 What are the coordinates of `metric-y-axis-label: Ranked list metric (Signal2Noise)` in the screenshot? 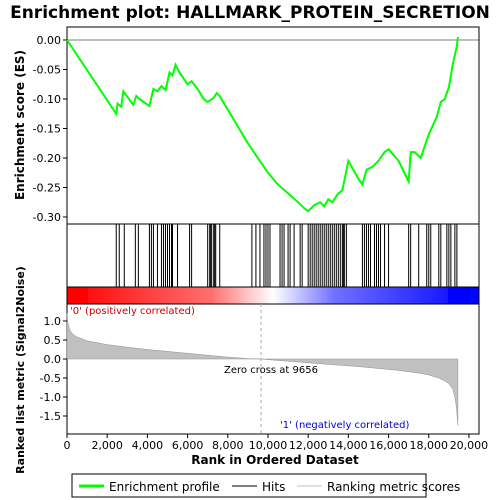 It's located at (20, 370).